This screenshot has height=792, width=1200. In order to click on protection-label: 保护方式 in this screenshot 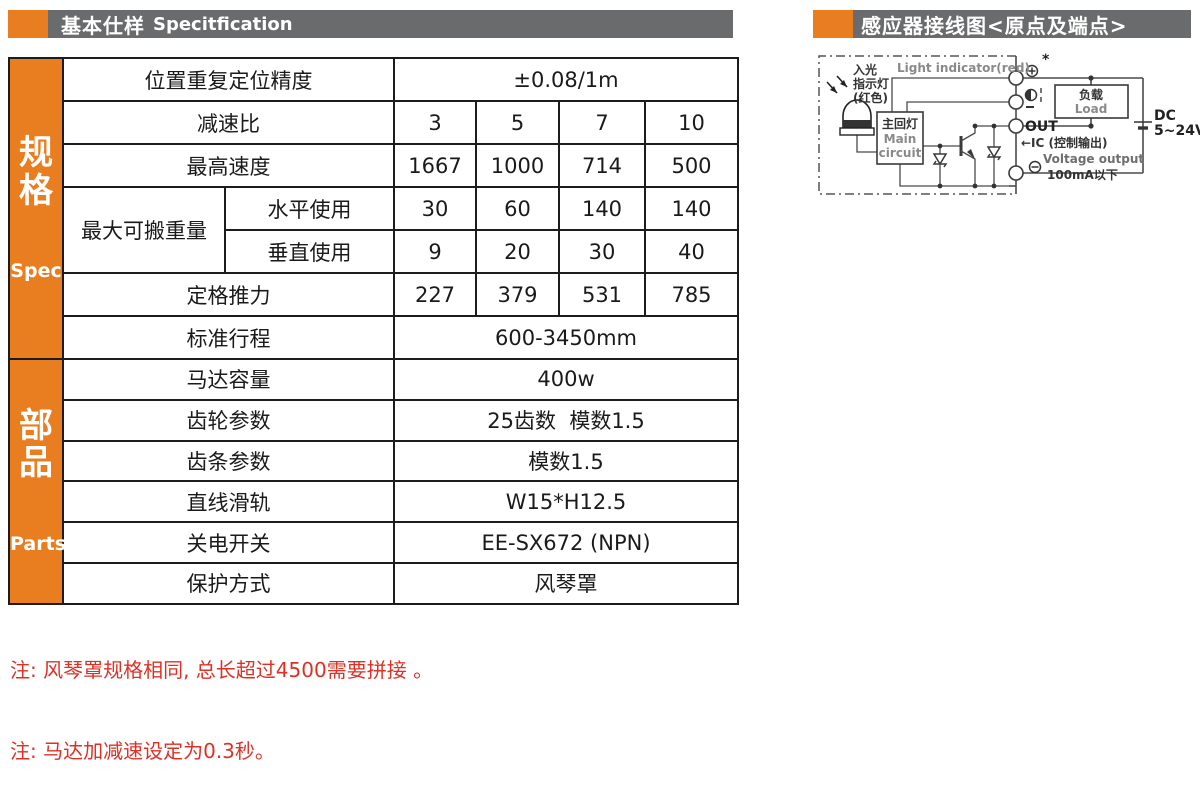, I will do `click(228, 583)`.